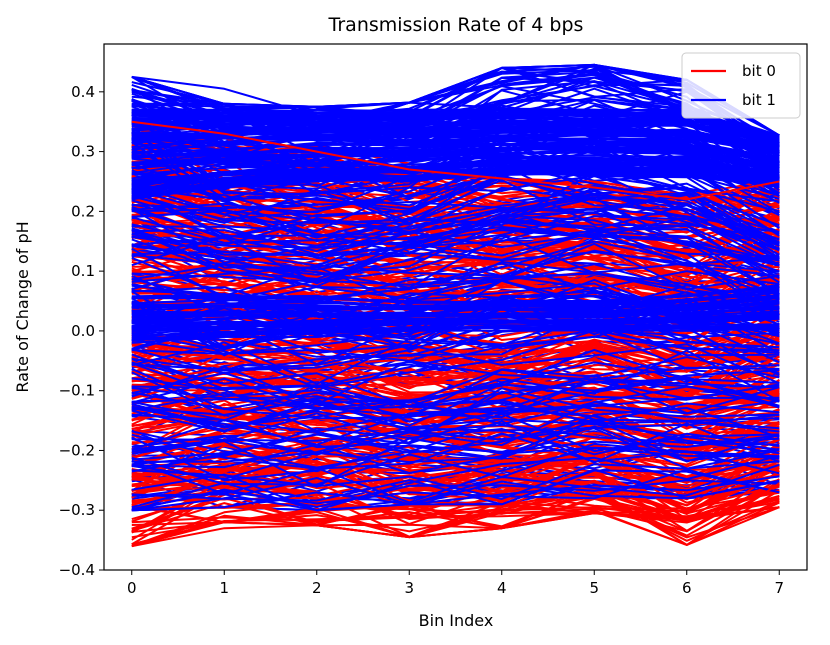 This screenshot has width=830, height=645. Describe the element at coordinates (455, 583) in the screenshot. I see `x-axis: 0 1 2 3 4 5 6 7` at that location.